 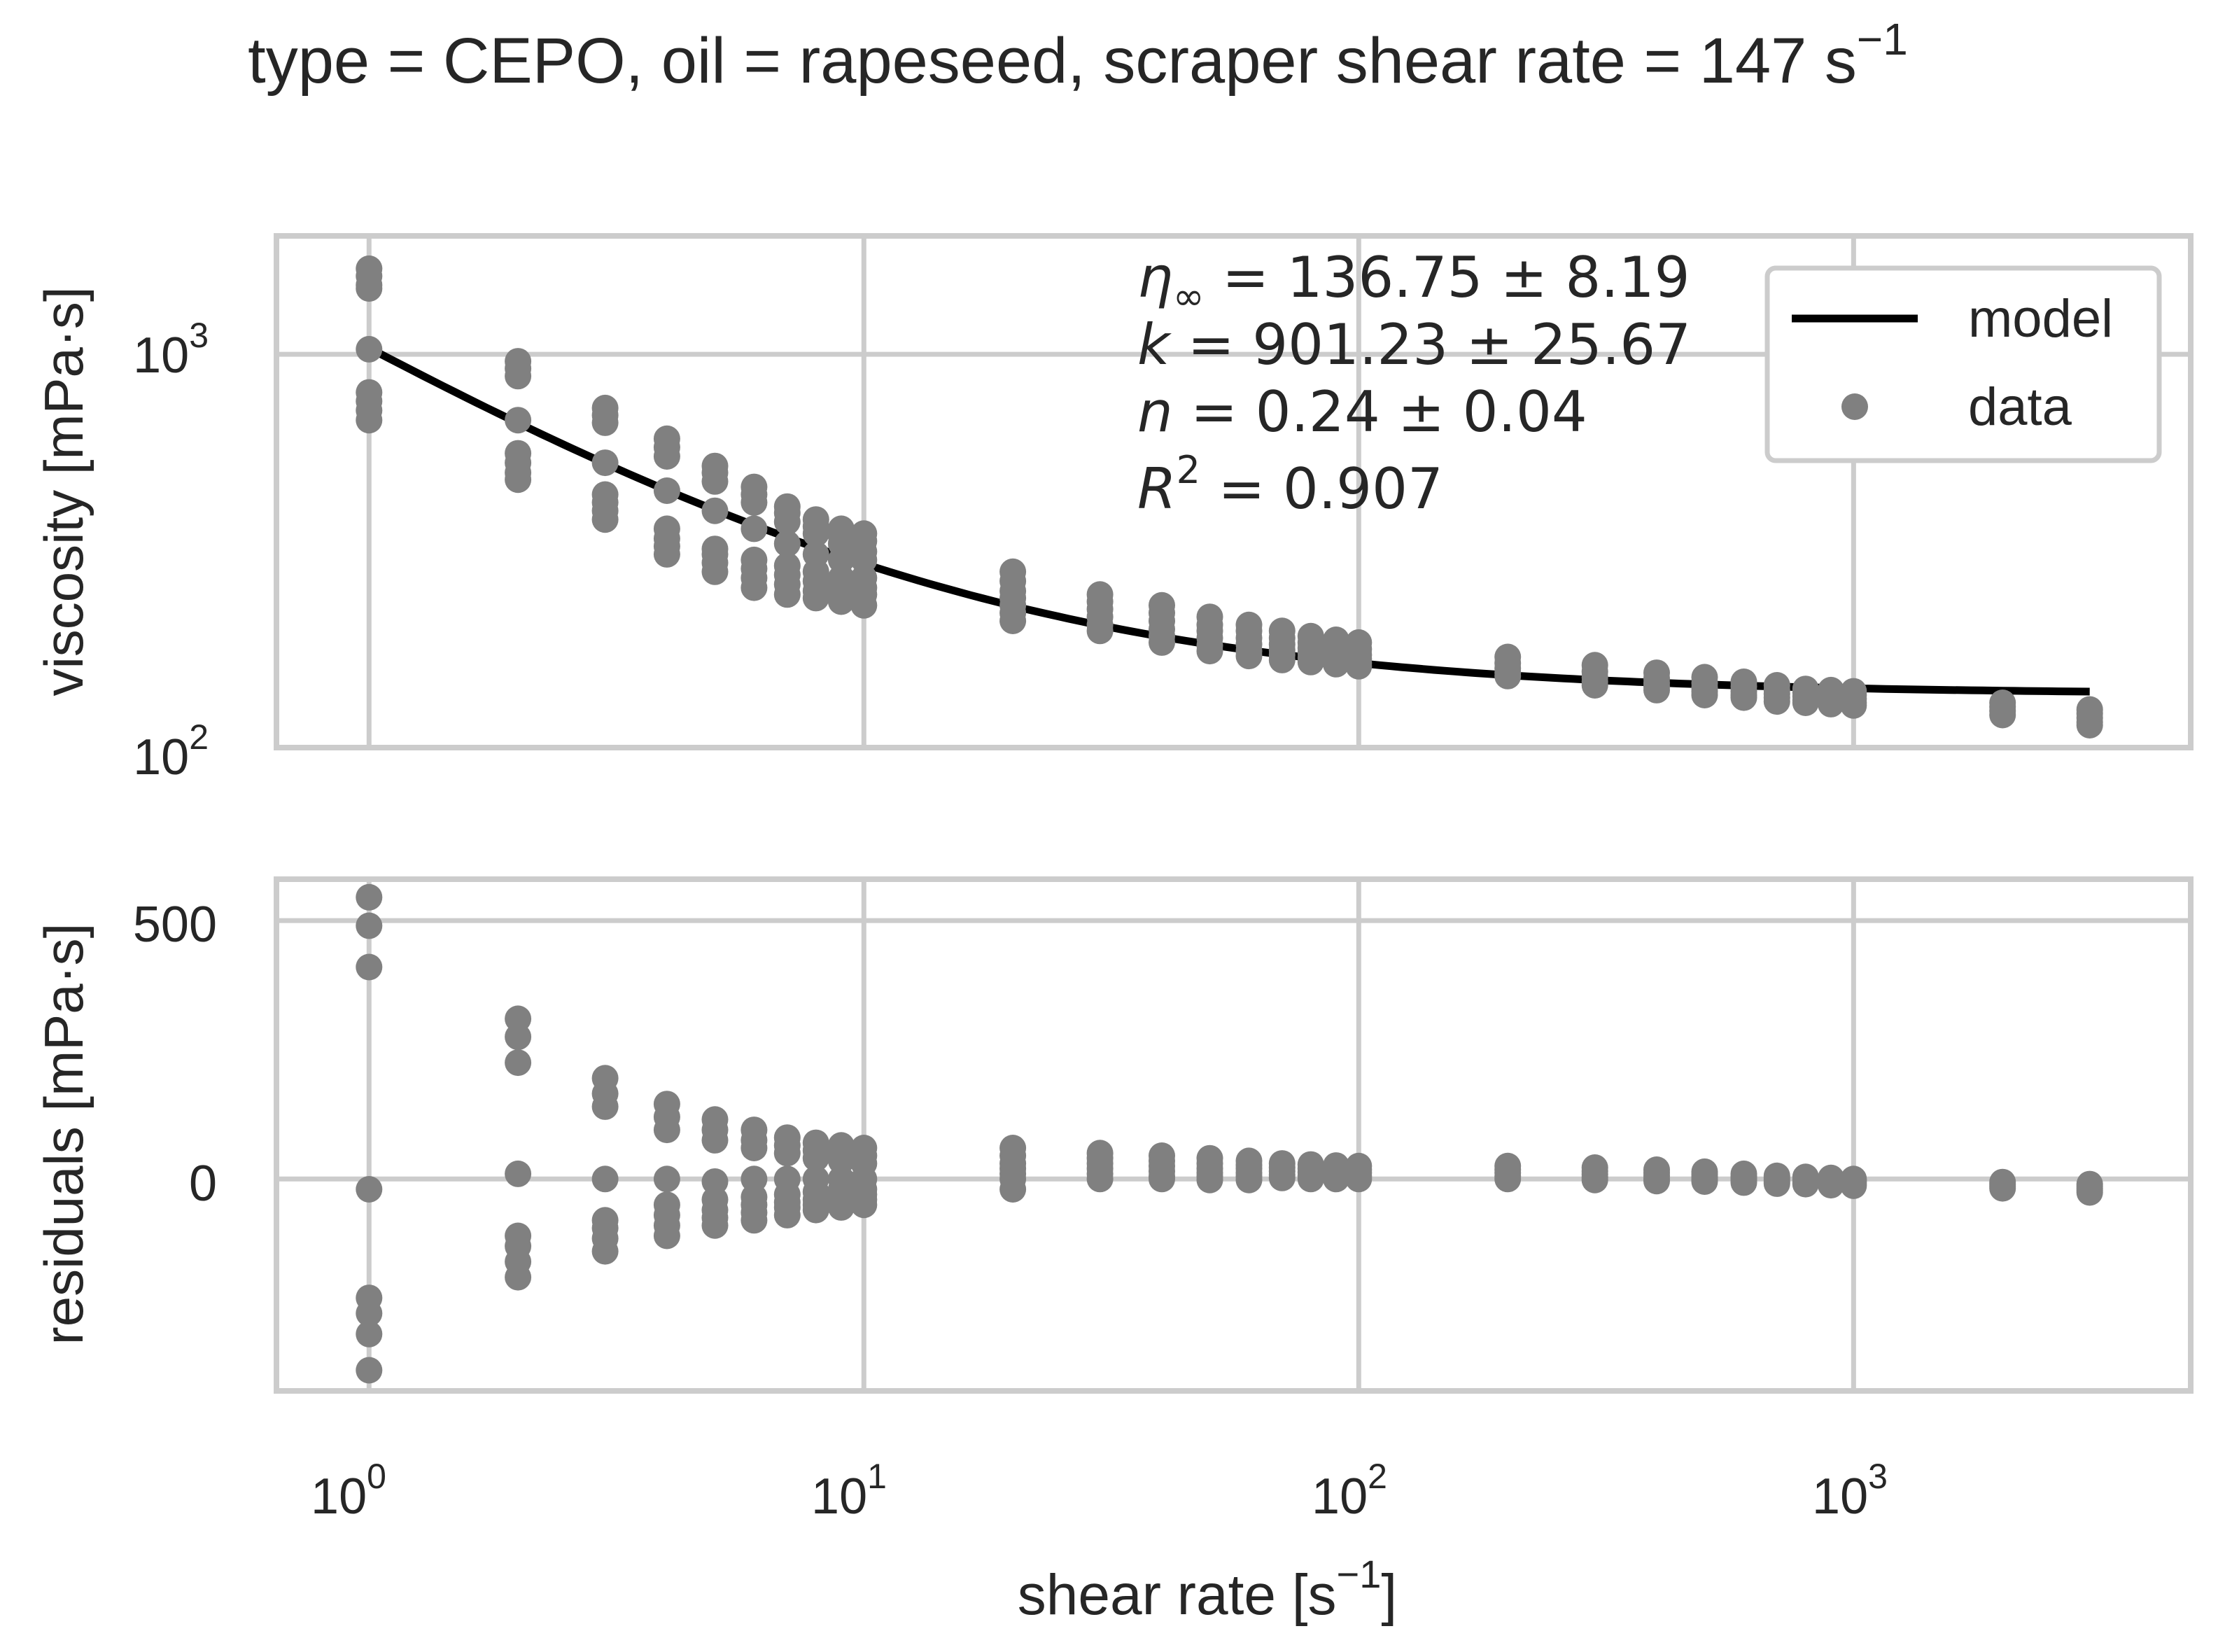 I want to click on chart-title-sup: −1, so click(x=1882, y=39).